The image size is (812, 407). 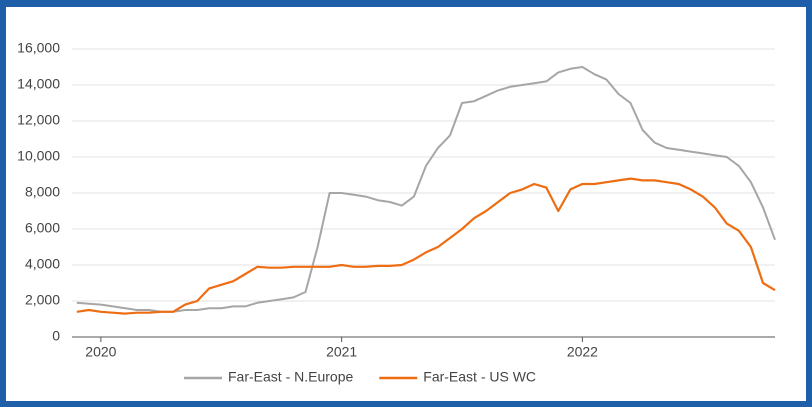 I want to click on y-tick-label: 0, so click(x=56, y=336).